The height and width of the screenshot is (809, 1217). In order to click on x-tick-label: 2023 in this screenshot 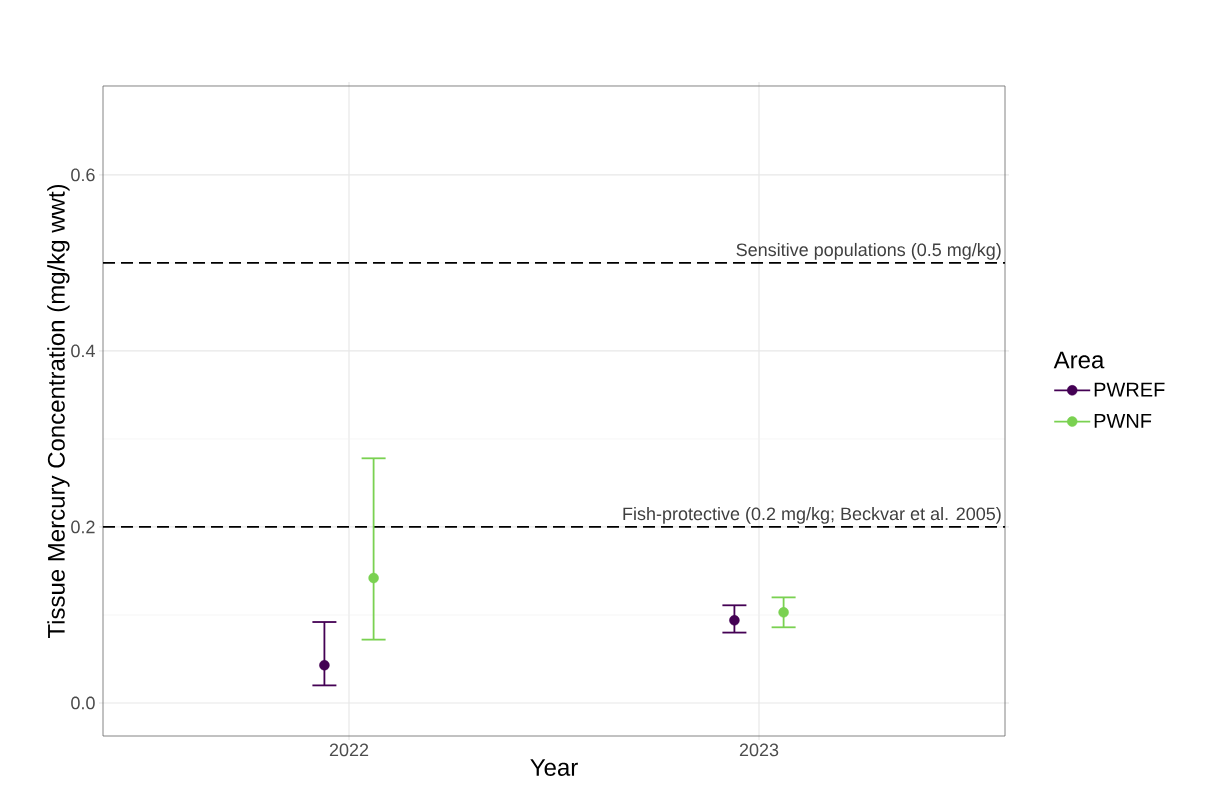, I will do `click(759, 750)`.